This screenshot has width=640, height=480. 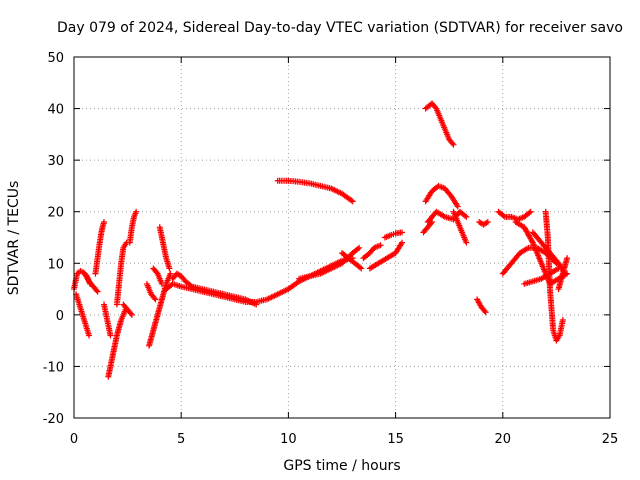 What do you see at coordinates (55, 213) in the screenshot?
I see `y-tick-label: 20` at bounding box center [55, 213].